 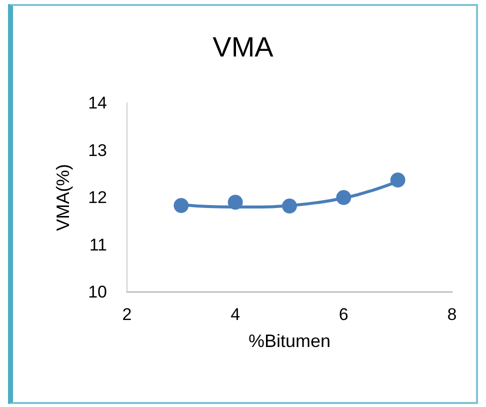 I want to click on y-tick-label: 13, so click(x=97, y=150).